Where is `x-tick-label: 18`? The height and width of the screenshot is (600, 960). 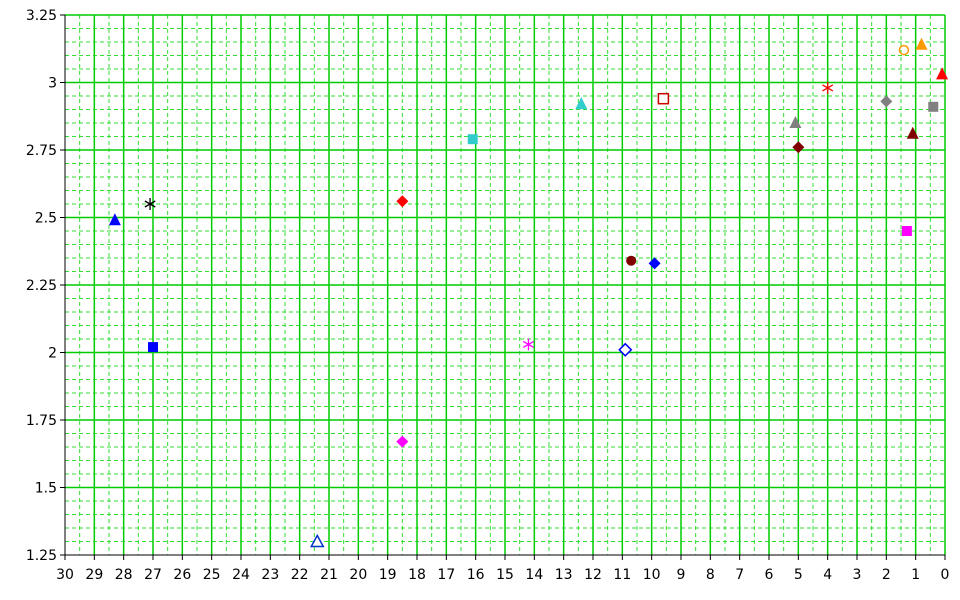 x-tick-label: 18 is located at coordinates (417, 575).